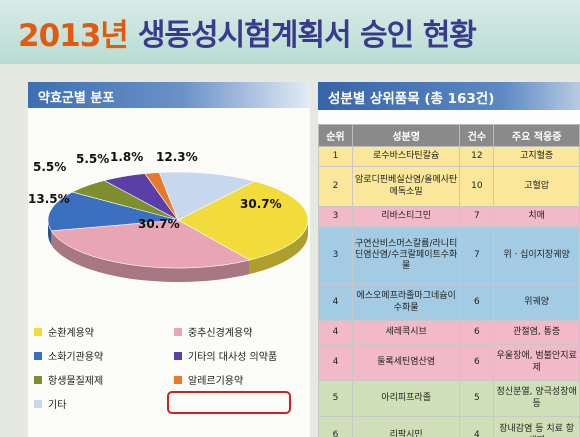 This screenshot has height=437, width=580. I want to click on legend-label: 항생물질제제, so click(76, 381).